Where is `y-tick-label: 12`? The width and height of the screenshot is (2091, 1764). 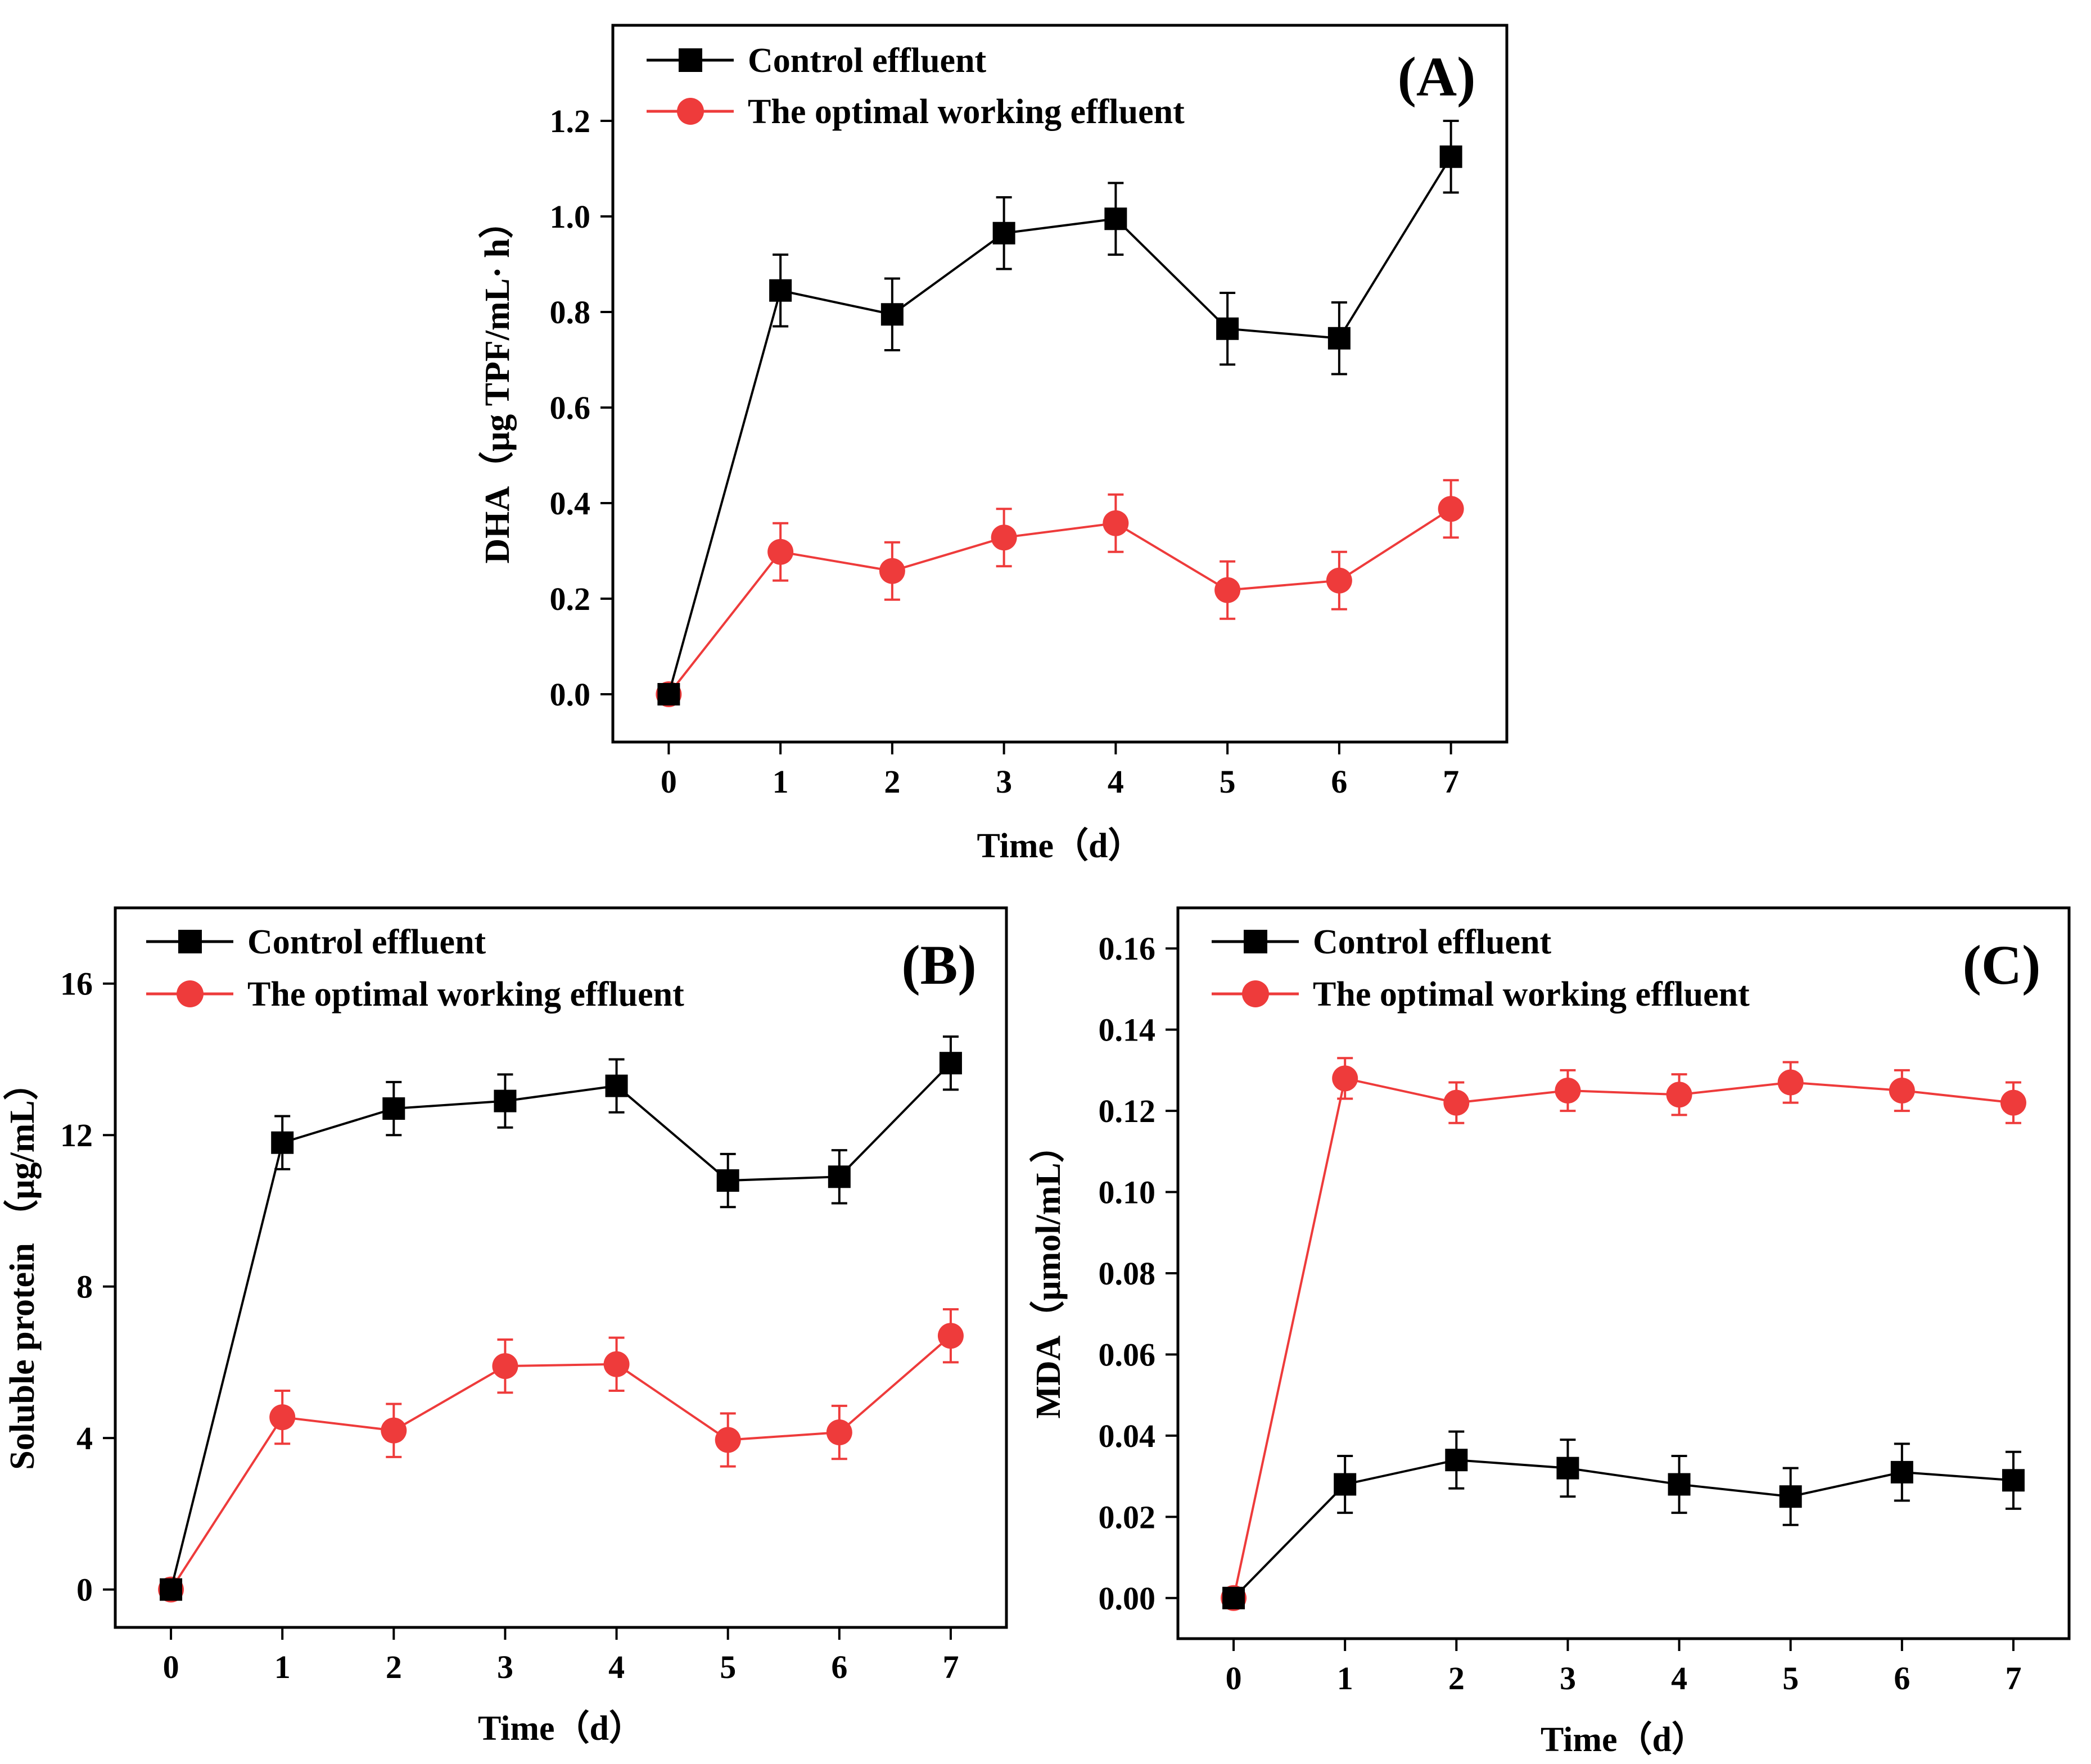 y-tick-label: 12 is located at coordinates (77, 1135).